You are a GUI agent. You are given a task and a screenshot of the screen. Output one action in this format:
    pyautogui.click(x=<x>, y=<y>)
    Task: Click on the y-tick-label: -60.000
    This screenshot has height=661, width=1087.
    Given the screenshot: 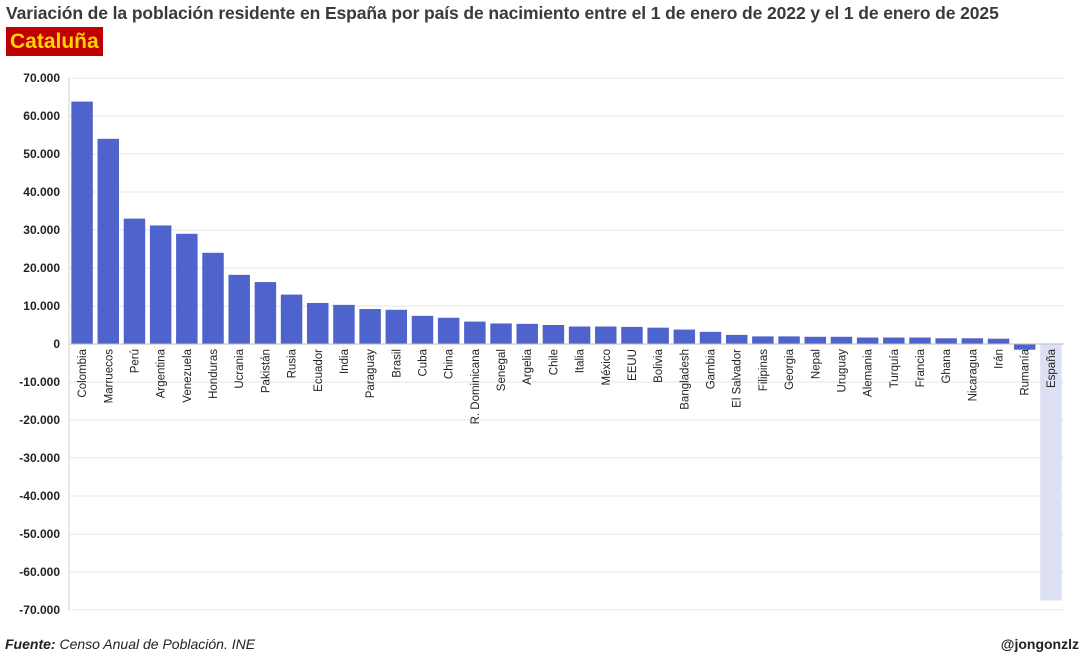 What is the action you would take?
    pyautogui.click(x=39, y=572)
    